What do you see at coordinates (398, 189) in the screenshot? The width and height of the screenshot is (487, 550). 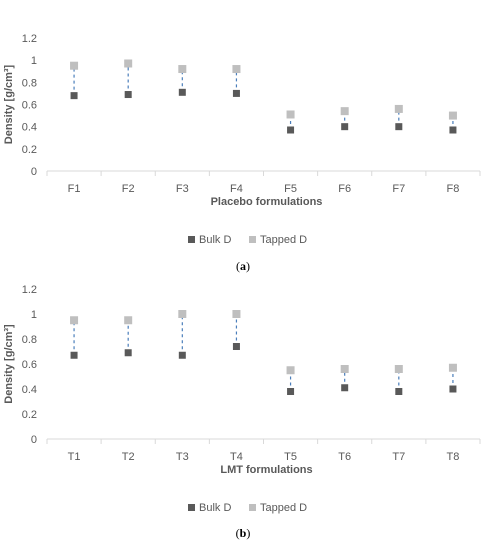 I see `x-tick-label: F7` at bounding box center [398, 189].